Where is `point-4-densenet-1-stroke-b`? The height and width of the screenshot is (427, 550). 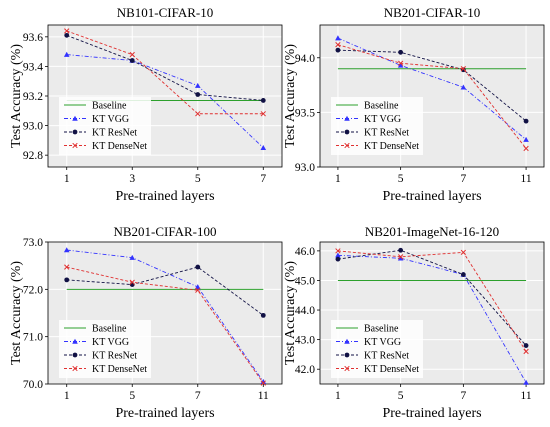 point-4-densenet-1-stroke-b is located at coordinates (400, 257).